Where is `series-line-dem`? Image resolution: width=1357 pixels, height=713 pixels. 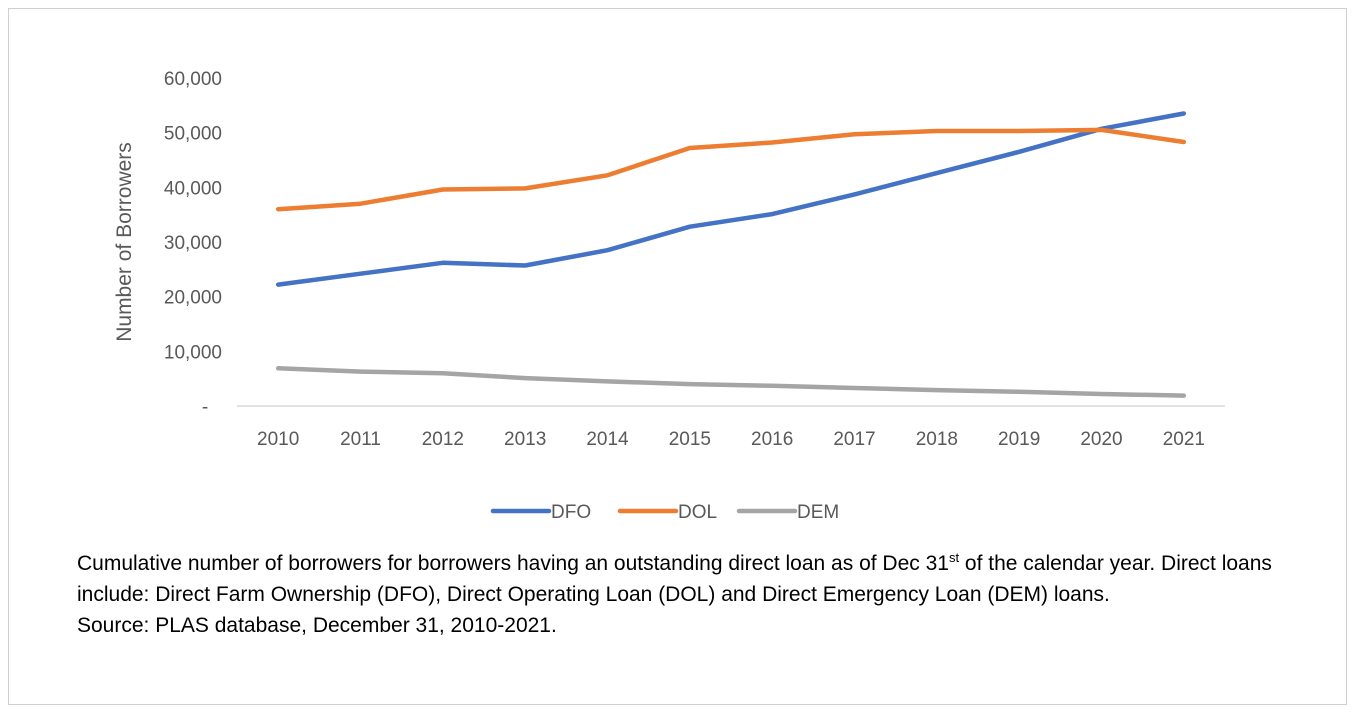
series-line-dem is located at coordinates (731, 382).